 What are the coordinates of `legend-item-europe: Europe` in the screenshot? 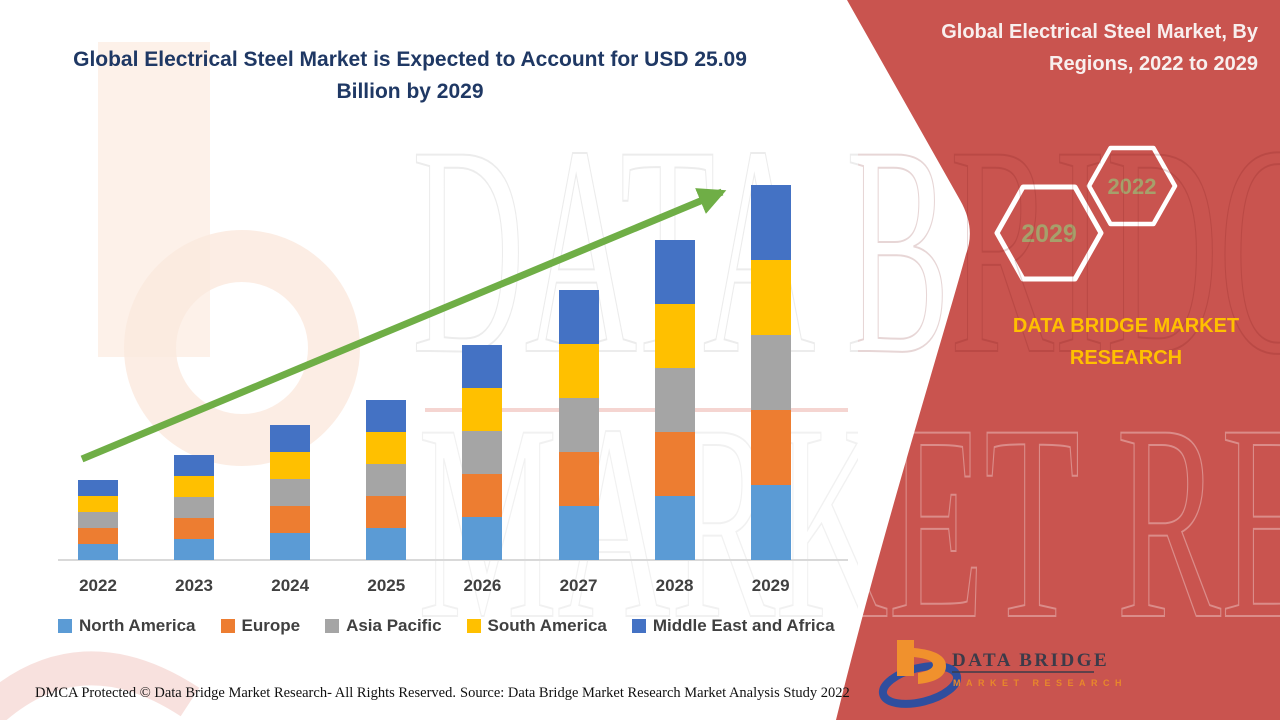 It's located at (260, 626).